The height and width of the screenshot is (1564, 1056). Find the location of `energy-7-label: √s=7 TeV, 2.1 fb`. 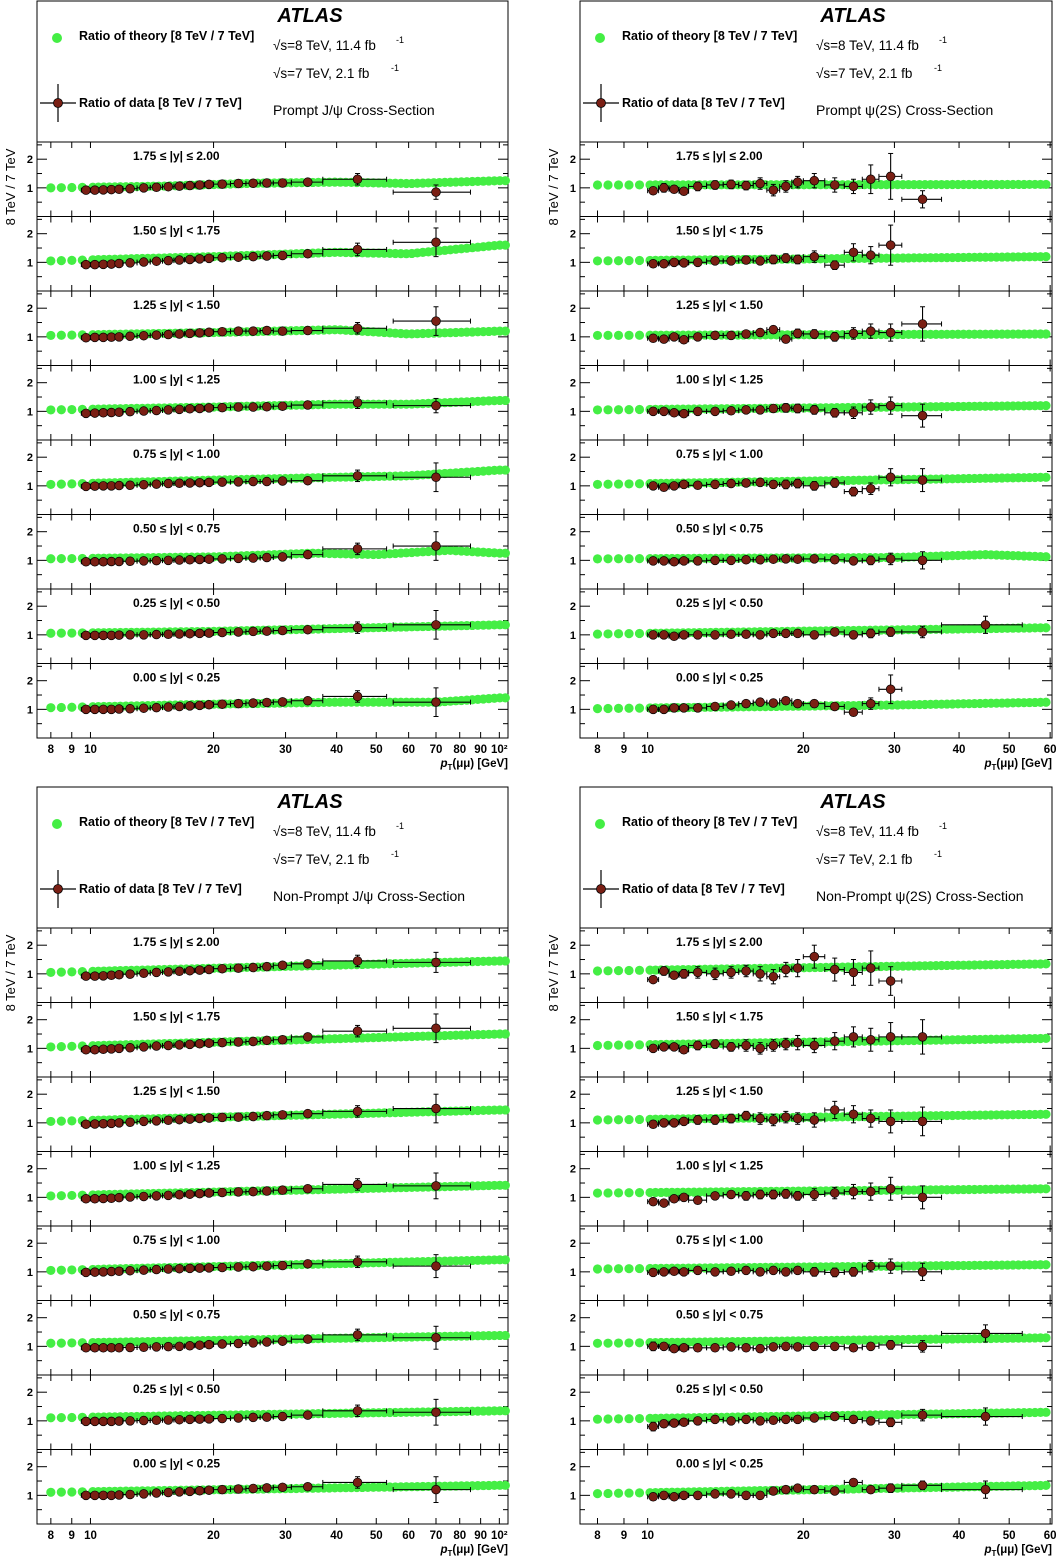

energy-7-label: √s=7 TeV, 2.1 fb is located at coordinates (321, 859).